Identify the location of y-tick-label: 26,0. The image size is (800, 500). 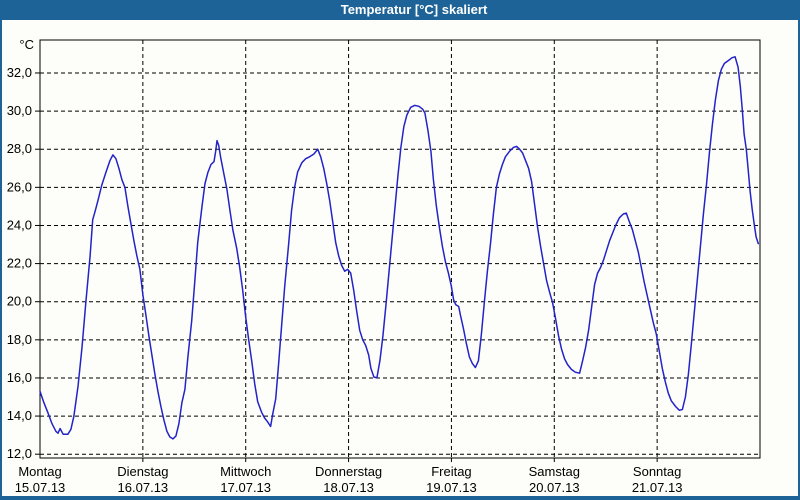
(19, 186).